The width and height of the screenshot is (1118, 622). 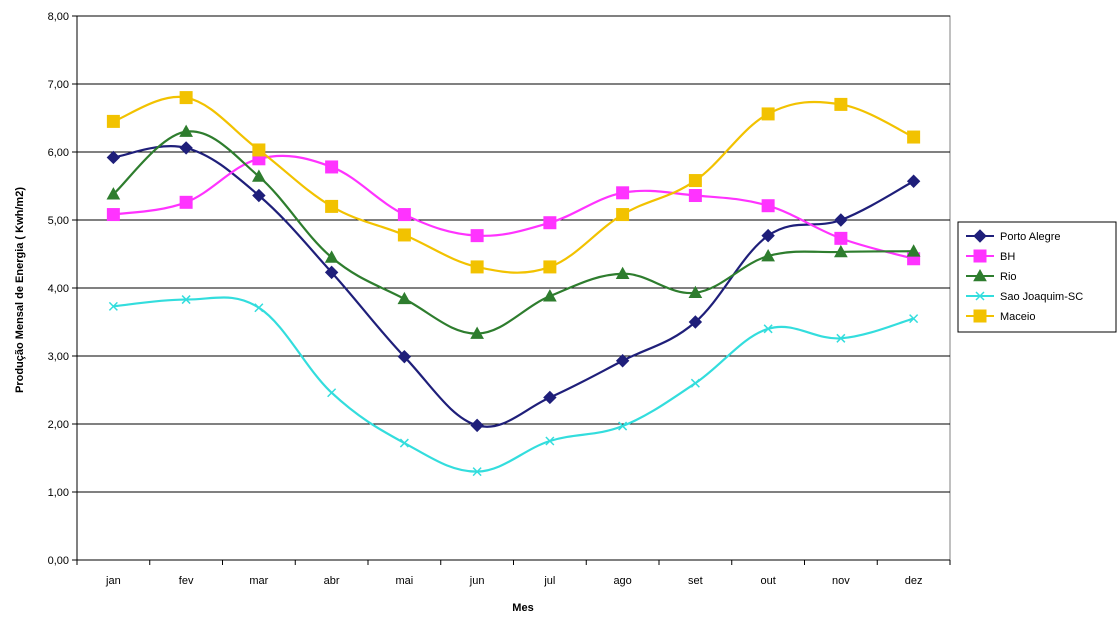 What do you see at coordinates (20, 290) in the screenshot?
I see `y-axis-title: Produção Mensal de Energia ( Kwh/m2)` at bounding box center [20, 290].